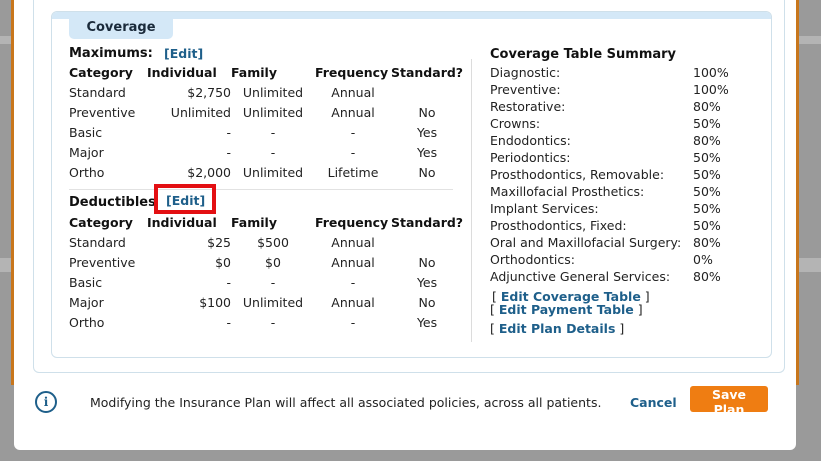 The image size is (821, 461). What do you see at coordinates (544, 208) in the screenshot?
I see `summary-category: Implant Services:` at bounding box center [544, 208].